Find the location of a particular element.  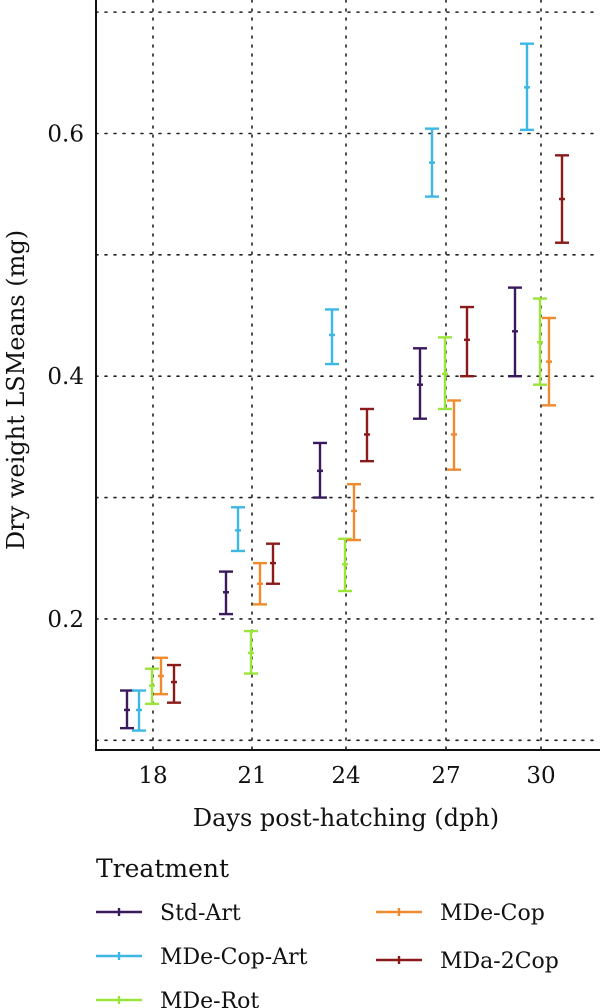

legend-item: MDe-Cop is located at coordinates (460, 913).